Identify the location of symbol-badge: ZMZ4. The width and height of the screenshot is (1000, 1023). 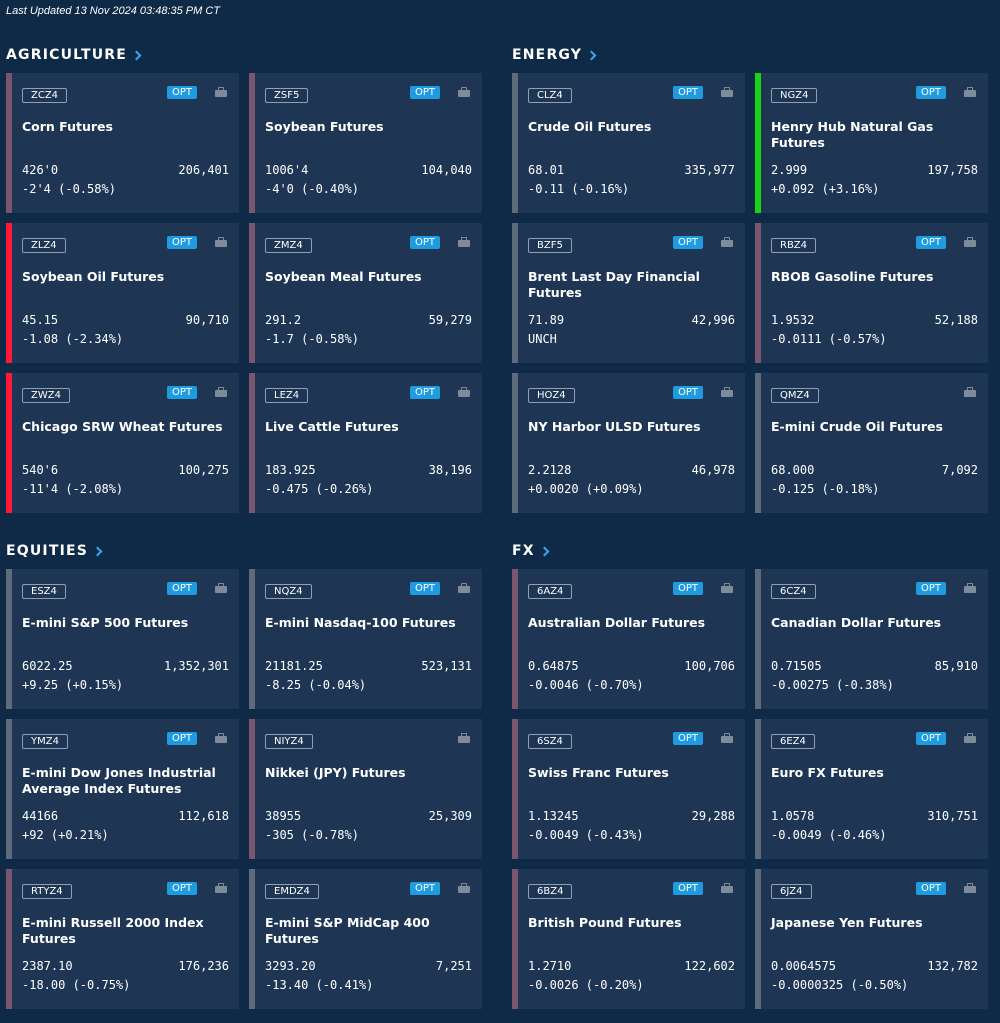
(288, 245).